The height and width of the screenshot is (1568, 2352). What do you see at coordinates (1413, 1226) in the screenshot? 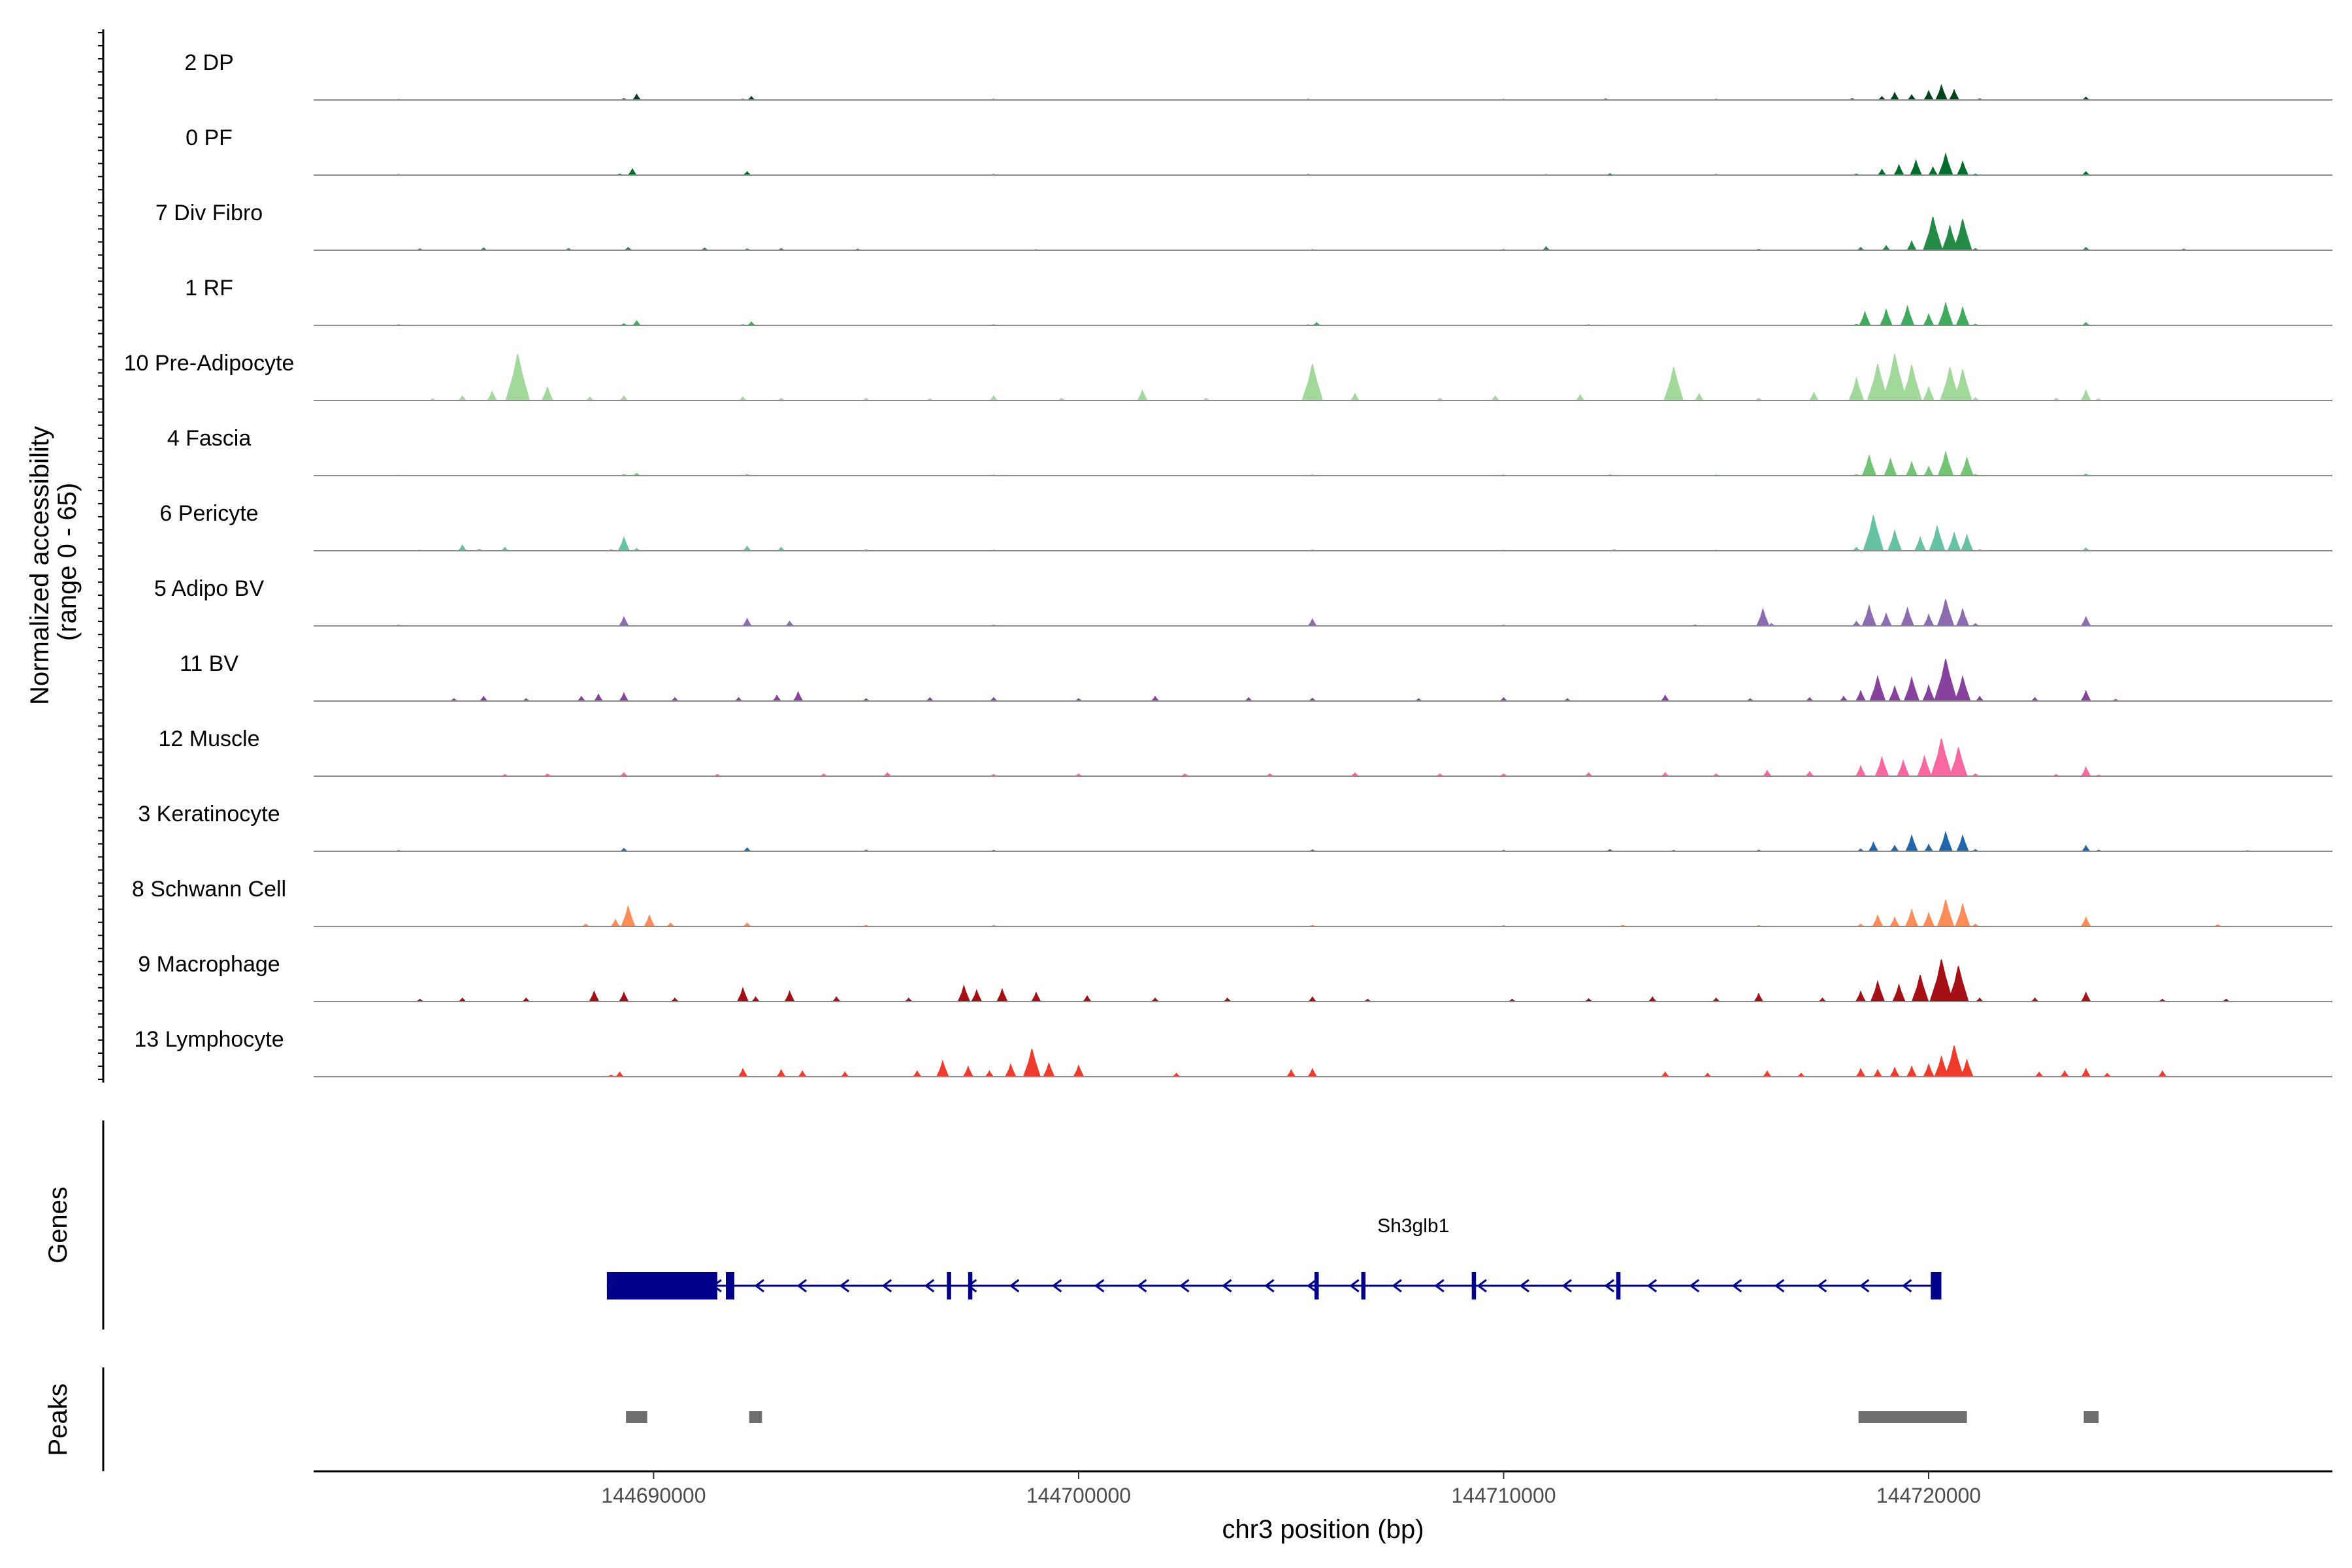
I see `gene-name-label: Sh3glb1` at bounding box center [1413, 1226].